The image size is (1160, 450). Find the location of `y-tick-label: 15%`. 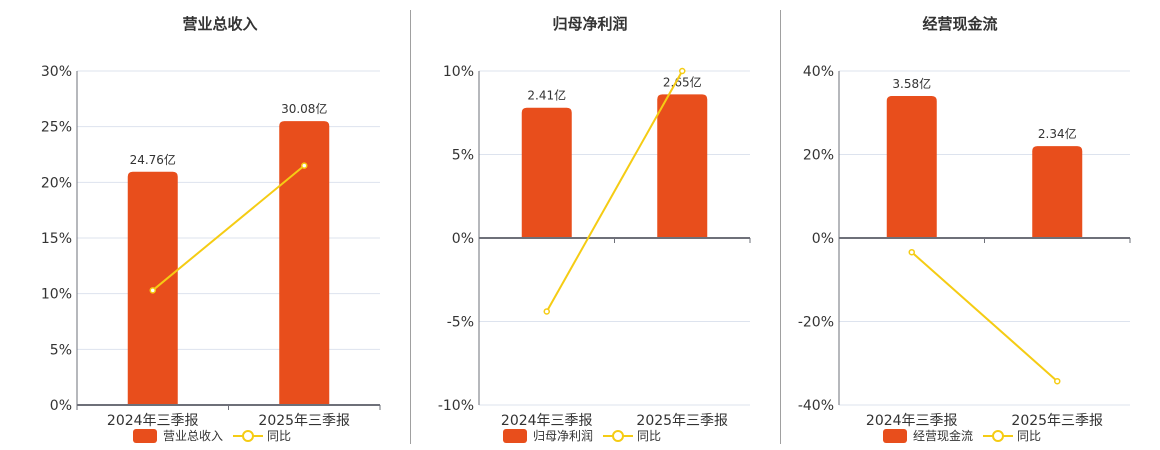

y-tick-label: 15% is located at coordinates (56, 239).